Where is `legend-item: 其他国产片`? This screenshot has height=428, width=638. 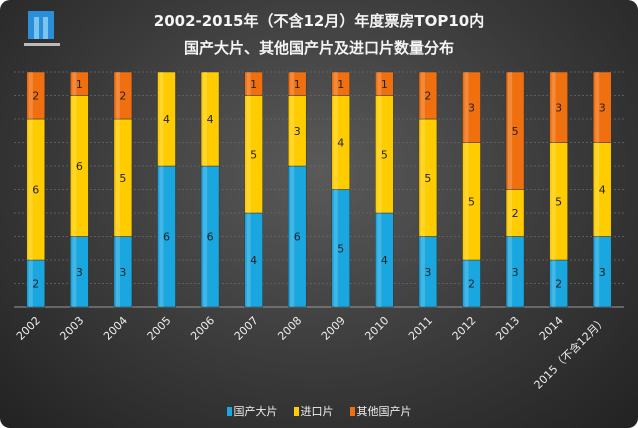
legend-item: 其他国产片 is located at coordinates (380, 411).